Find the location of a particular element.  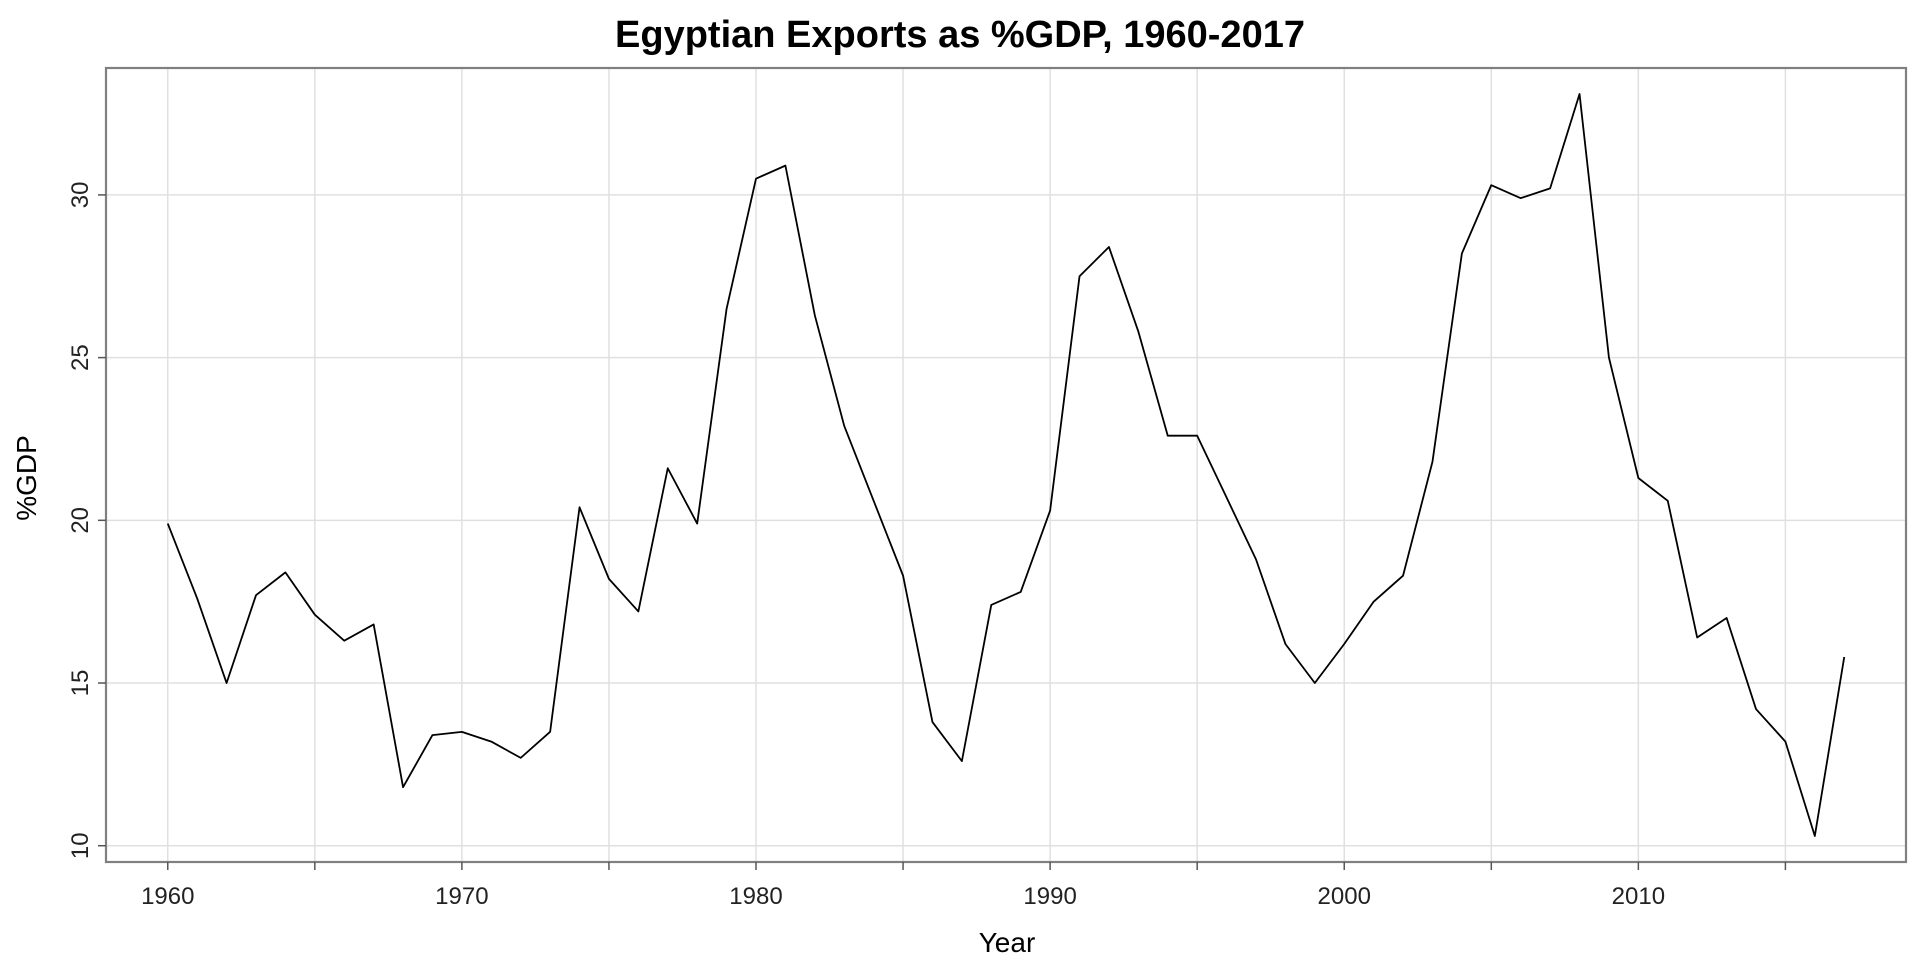

x-tick-label: 1970 is located at coordinates (461, 896).